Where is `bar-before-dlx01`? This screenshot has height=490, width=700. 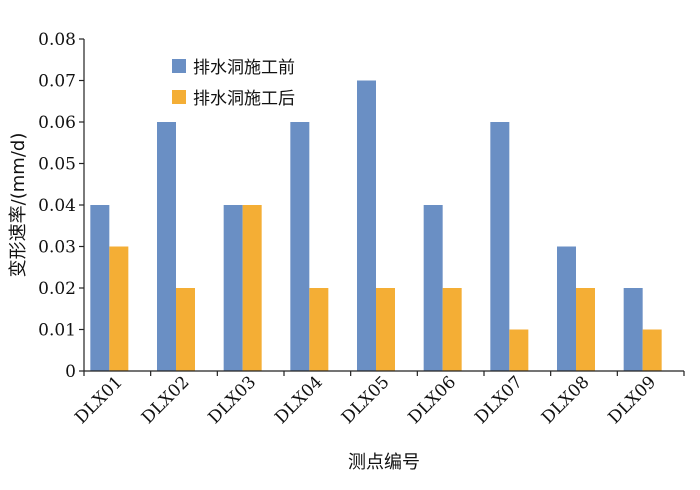
bar-before-dlx01 is located at coordinates (100, 288).